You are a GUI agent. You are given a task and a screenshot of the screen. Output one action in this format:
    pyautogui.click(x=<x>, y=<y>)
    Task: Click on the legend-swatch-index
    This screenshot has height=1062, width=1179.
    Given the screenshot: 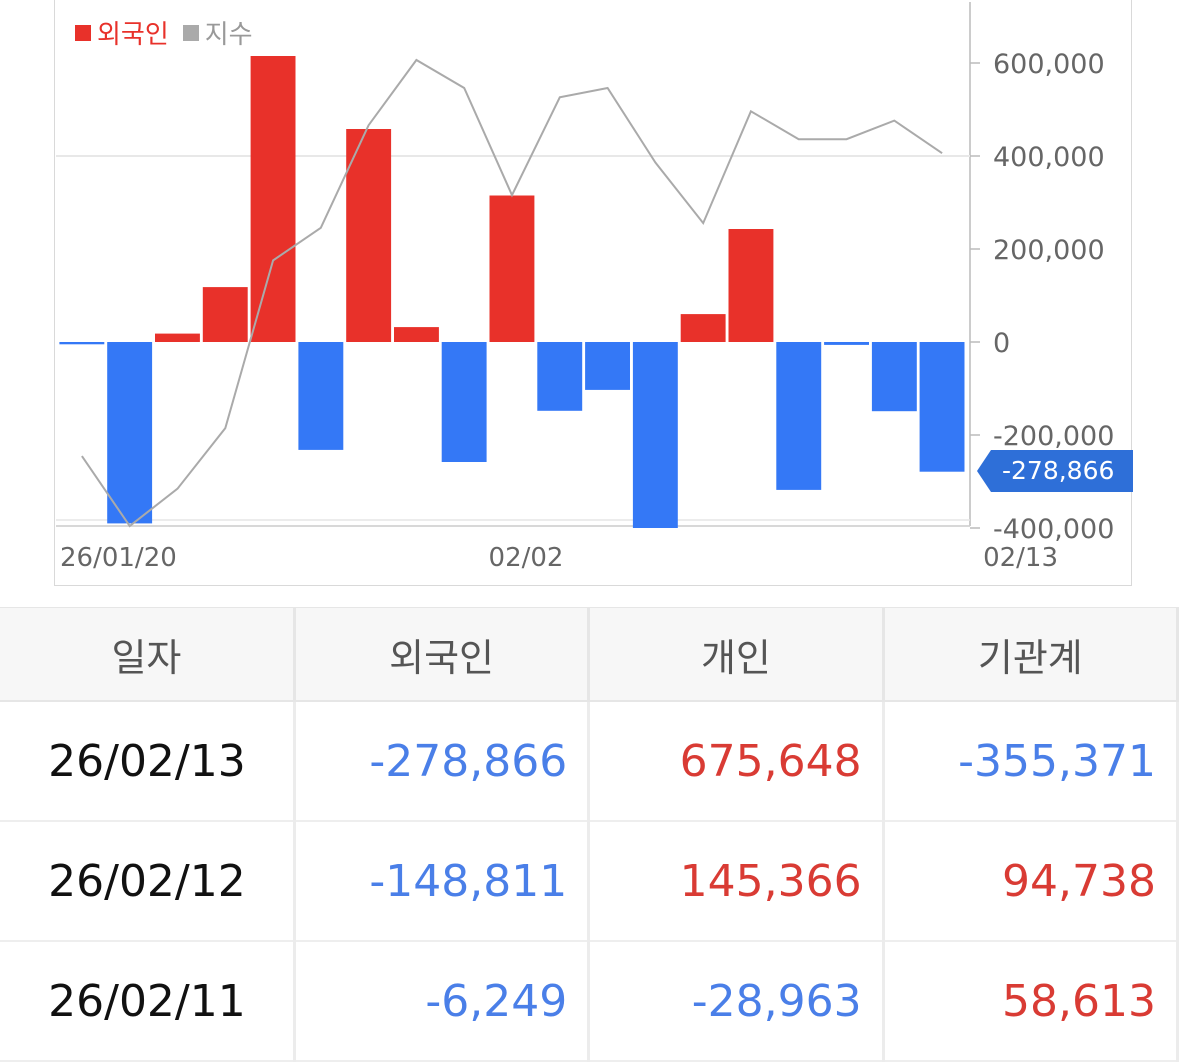 What is the action you would take?
    pyautogui.click(x=190, y=32)
    